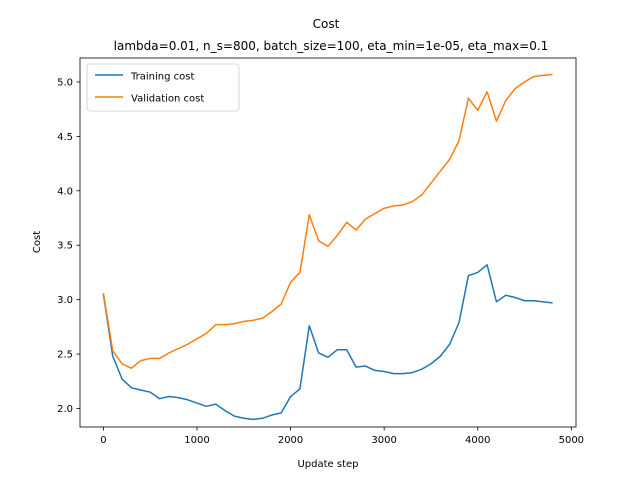 Image resolution: width=640 pixels, height=480 pixels. I want to click on x-axis-label: Update step, so click(327, 464).